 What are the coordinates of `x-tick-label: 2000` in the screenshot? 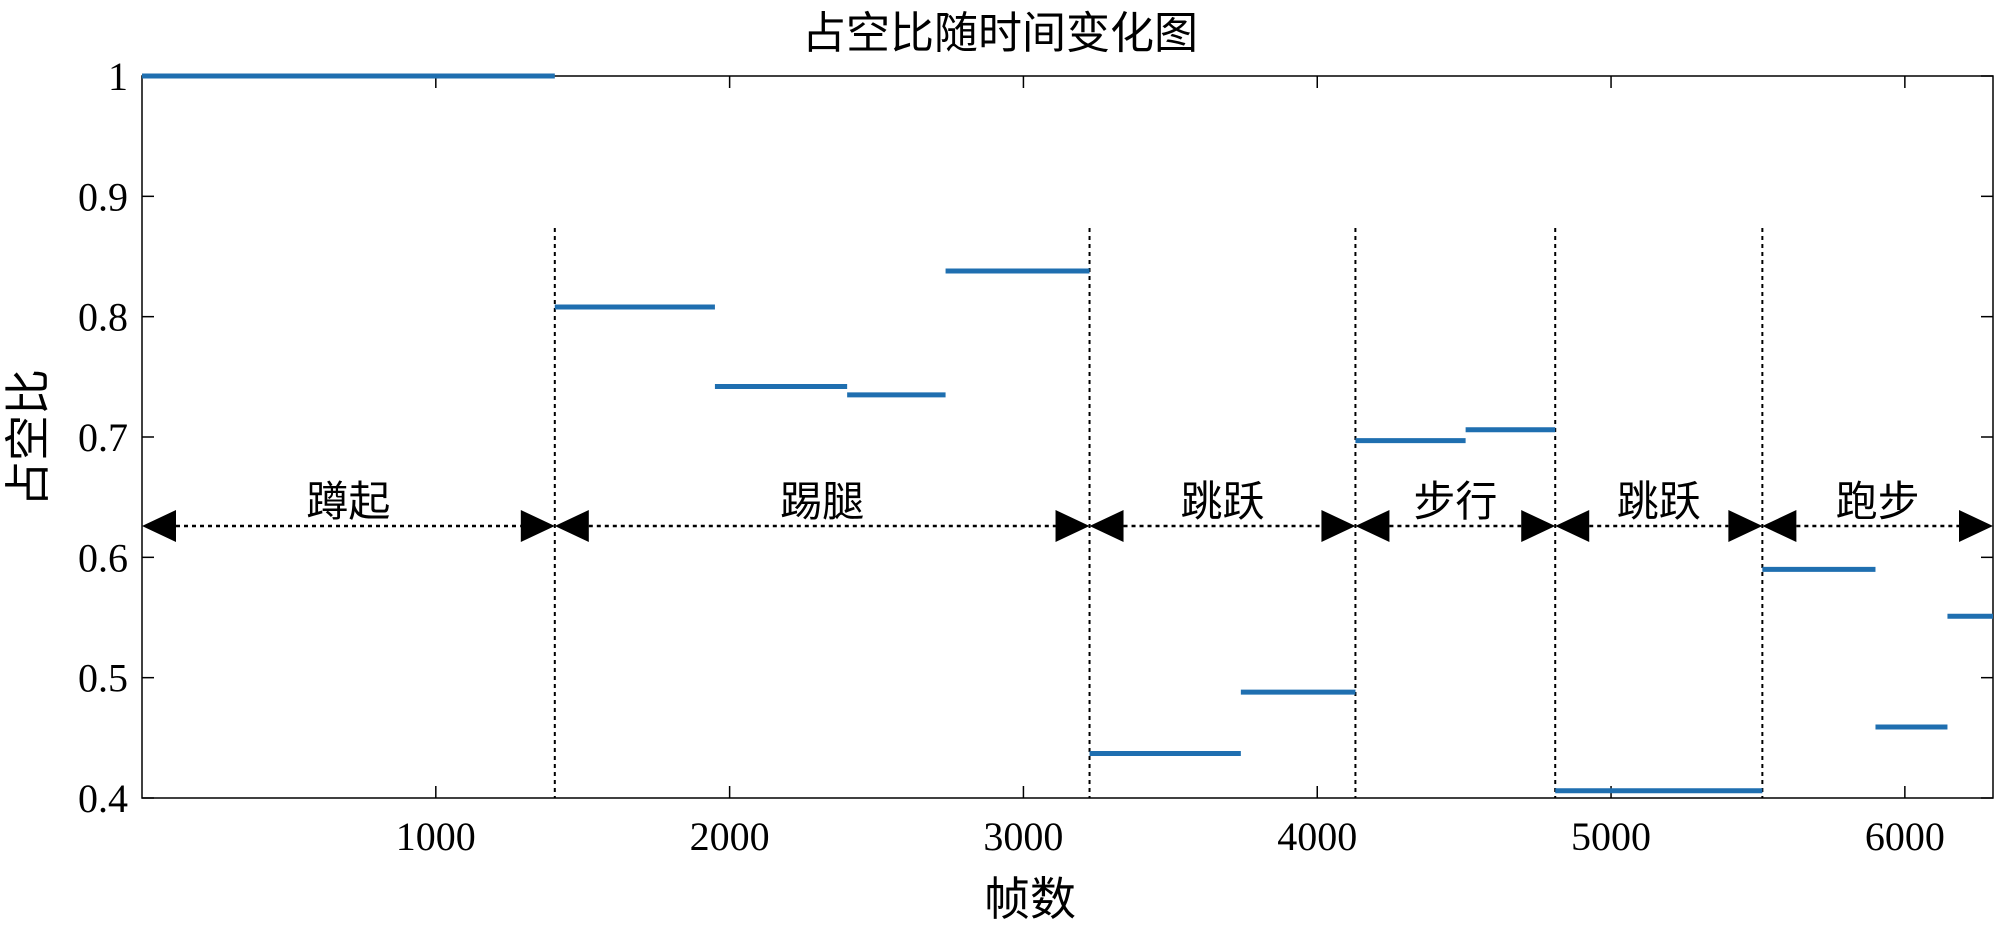 It's located at (730, 836).